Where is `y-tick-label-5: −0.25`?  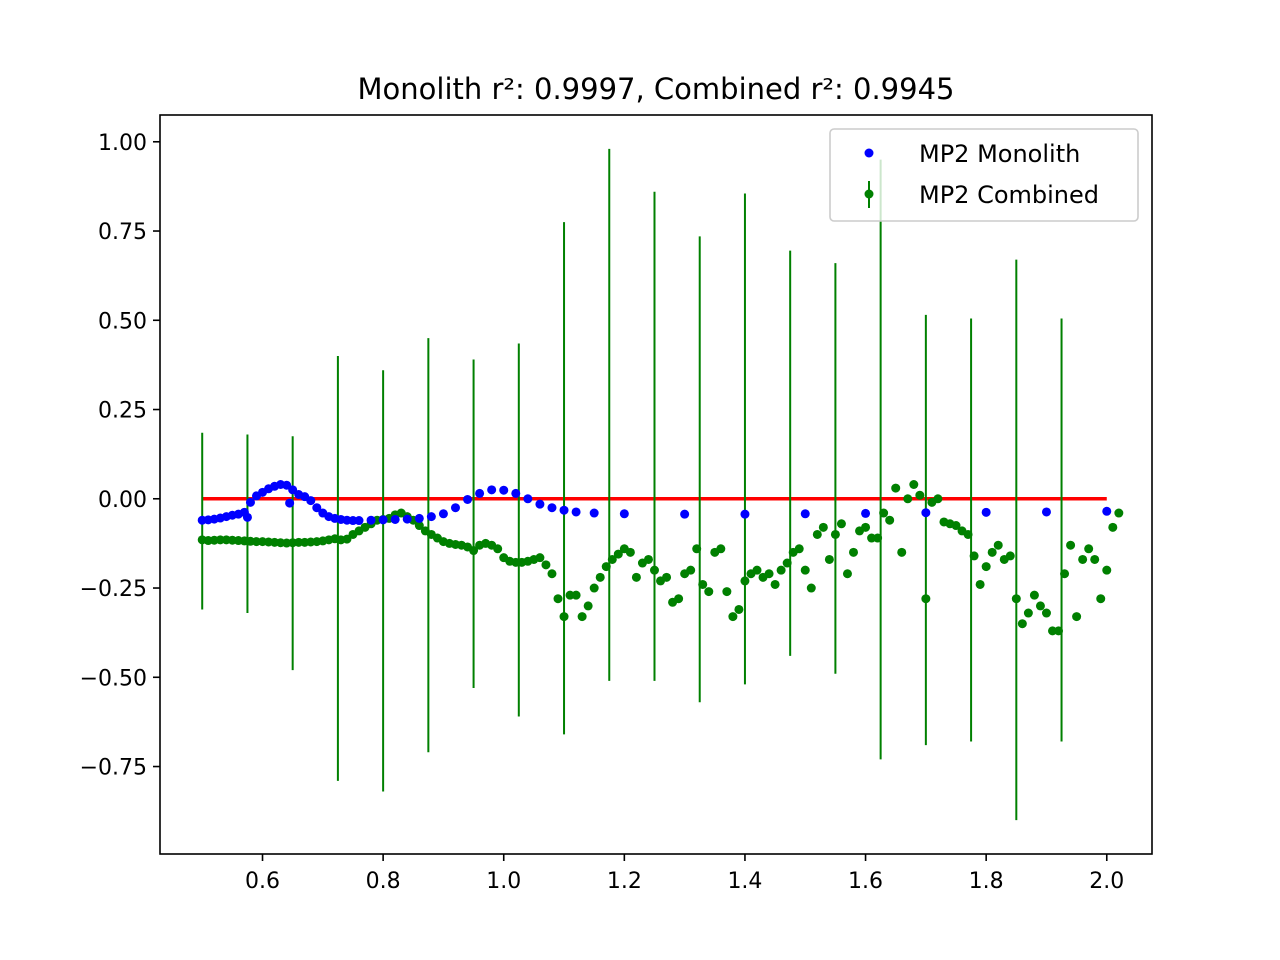
y-tick-label-5: −0.25 is located at coordinates (113, 589).